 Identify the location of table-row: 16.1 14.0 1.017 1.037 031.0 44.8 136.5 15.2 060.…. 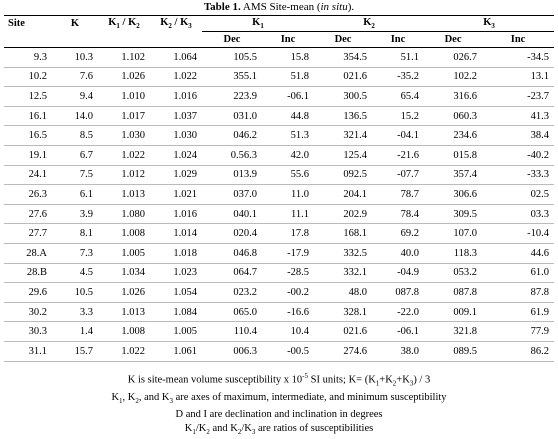
(279, 116).